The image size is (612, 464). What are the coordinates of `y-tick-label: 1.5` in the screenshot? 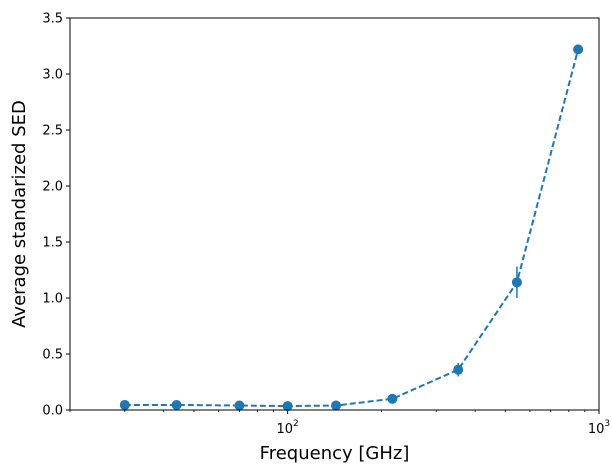 It's located at (52, 243).